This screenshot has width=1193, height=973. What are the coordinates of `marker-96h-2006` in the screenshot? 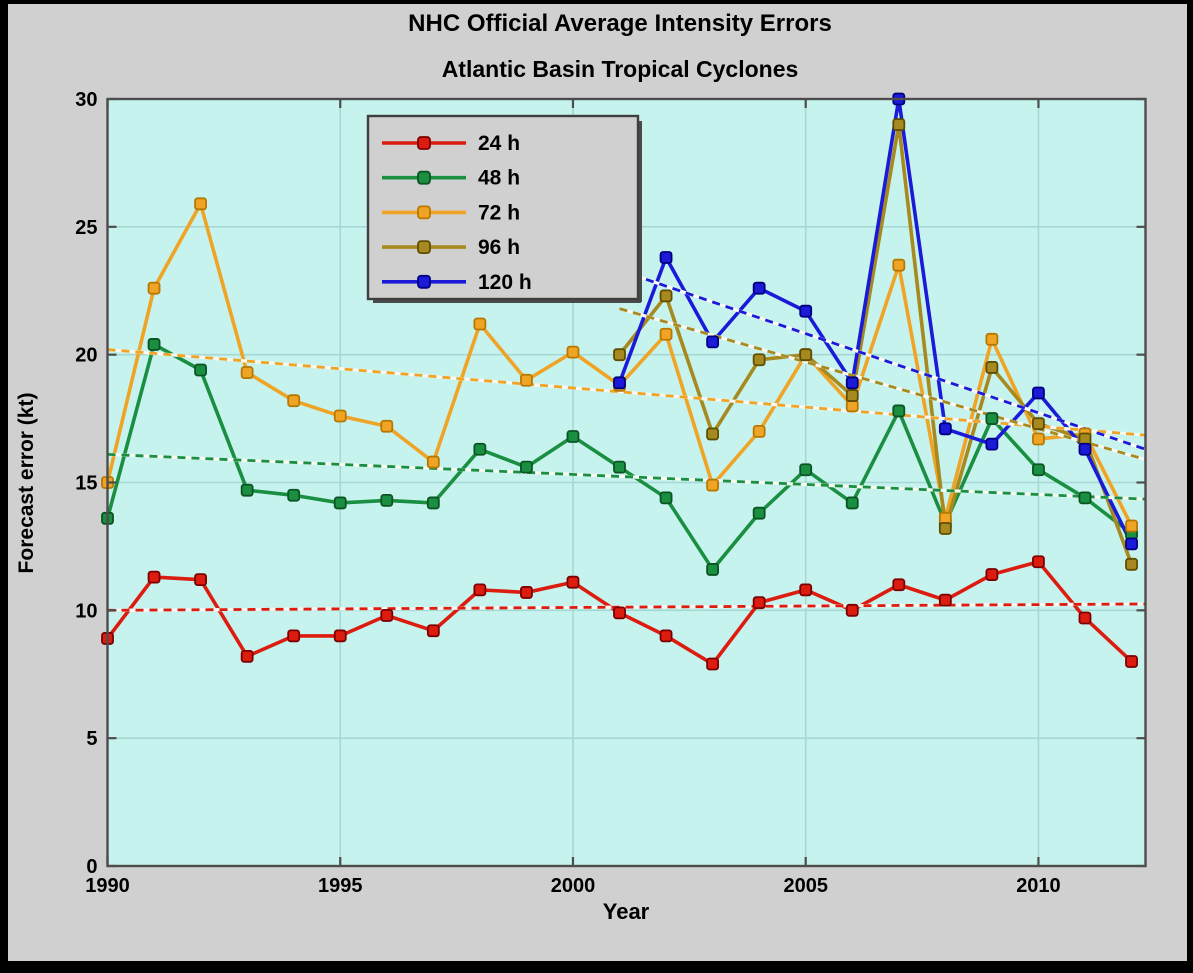 It's located at (852, 395).